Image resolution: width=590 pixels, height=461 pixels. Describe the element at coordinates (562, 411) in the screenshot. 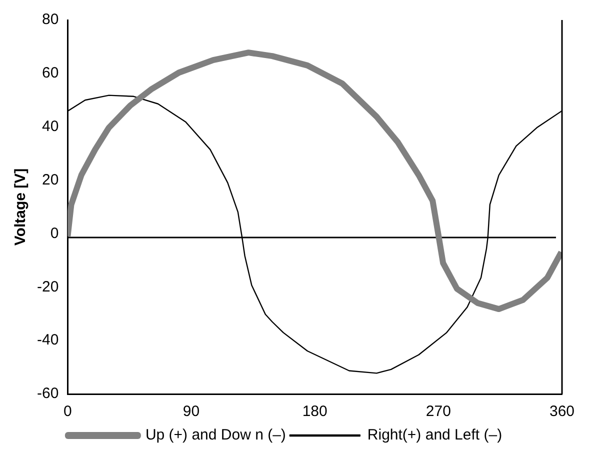

I see `x-tick-label: 360` at that location.